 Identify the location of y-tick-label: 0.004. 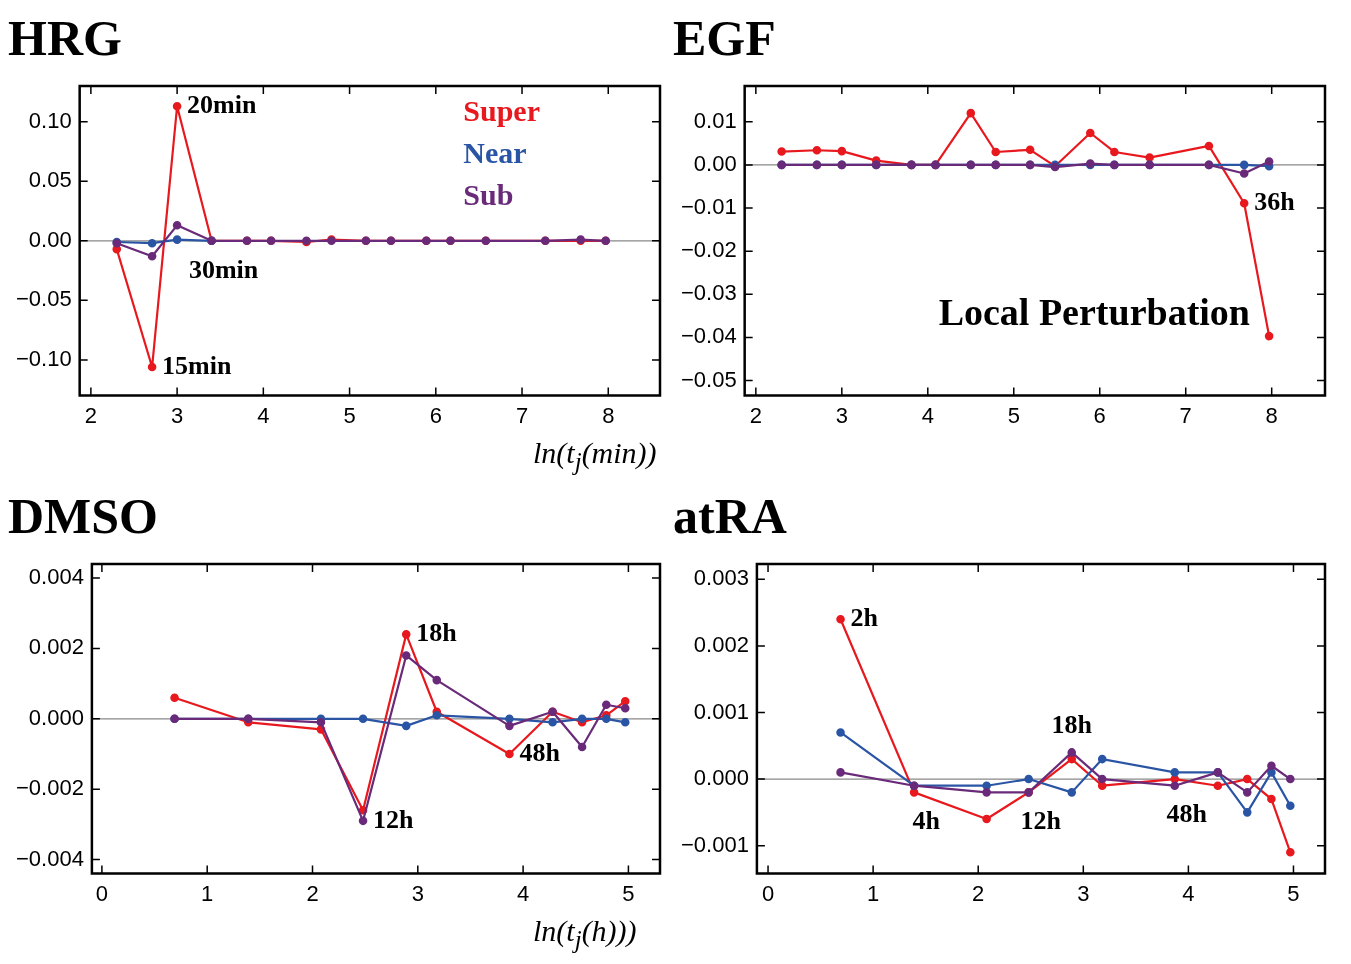
(56, 577).